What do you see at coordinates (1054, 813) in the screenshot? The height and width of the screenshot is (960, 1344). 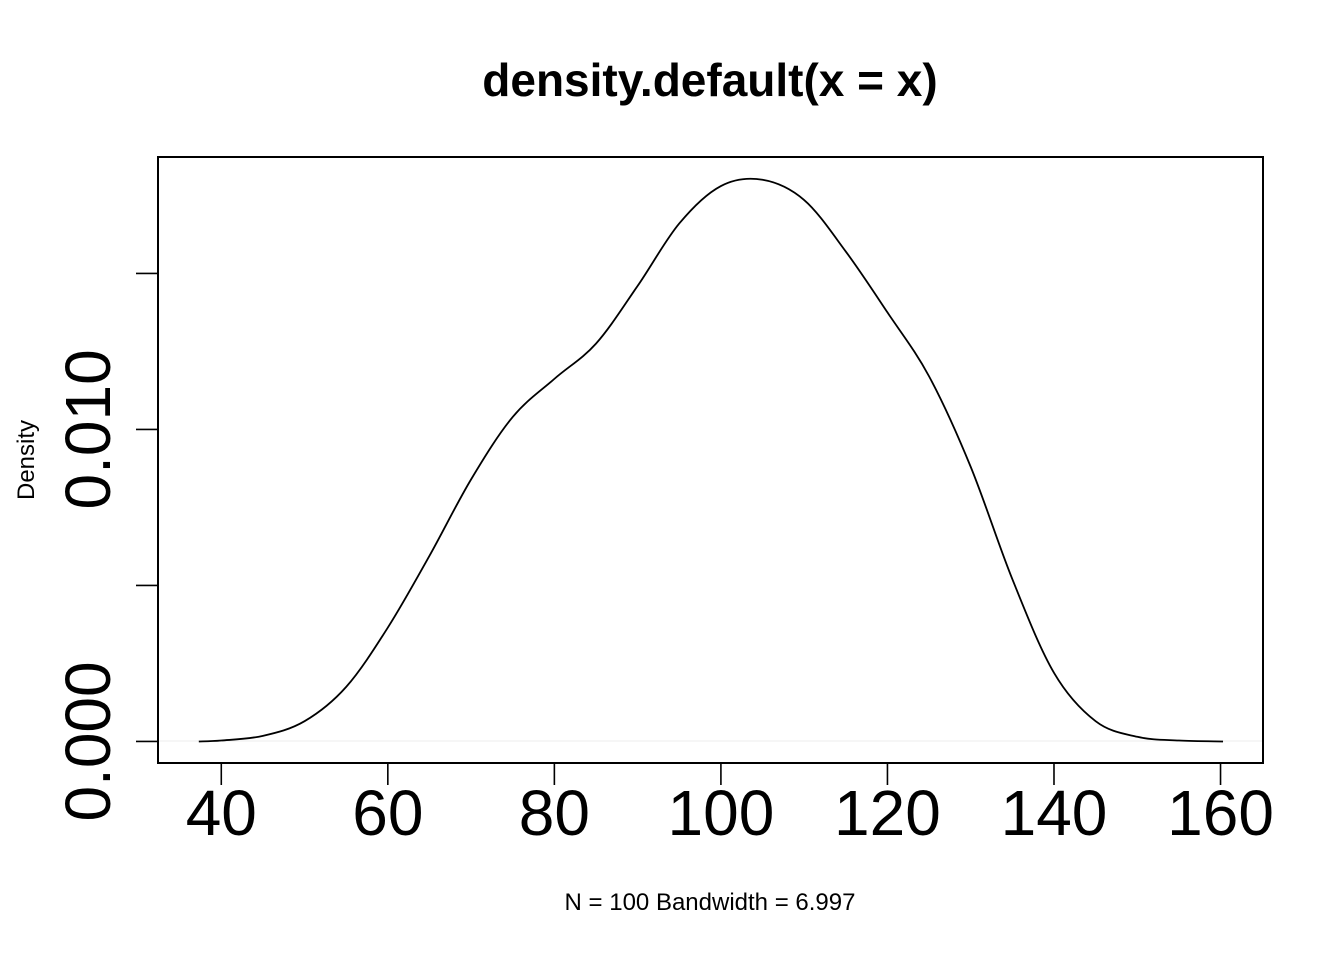 I see `x-tick-label: 140` at bounding box center [1054, 813].